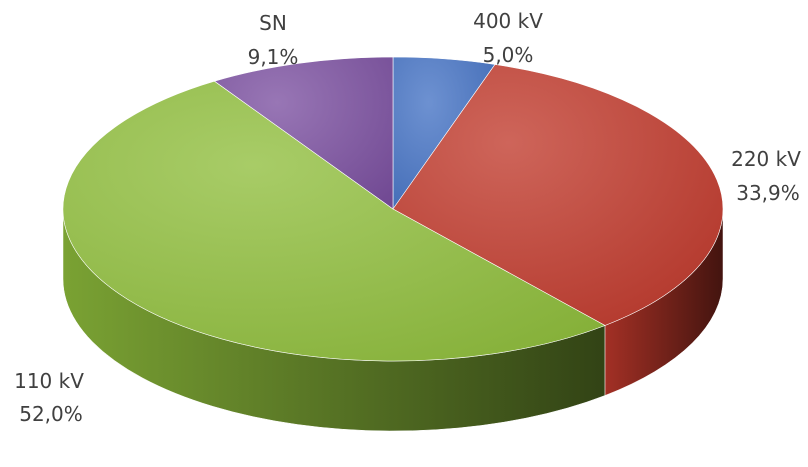 Image resolution: width=808 pixels, height=467 pixels. What do you see at coordinates (273, 23) in the screenshot?
I see `slice-label-name: SN` at bounding box center [273, 23].